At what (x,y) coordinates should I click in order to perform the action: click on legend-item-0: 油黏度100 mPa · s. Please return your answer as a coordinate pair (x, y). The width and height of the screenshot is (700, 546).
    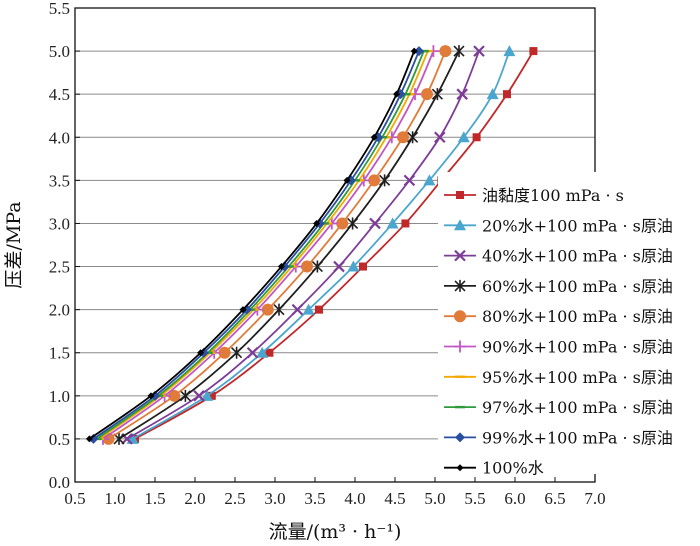
    Looking at the image, I should click on (534, 195).